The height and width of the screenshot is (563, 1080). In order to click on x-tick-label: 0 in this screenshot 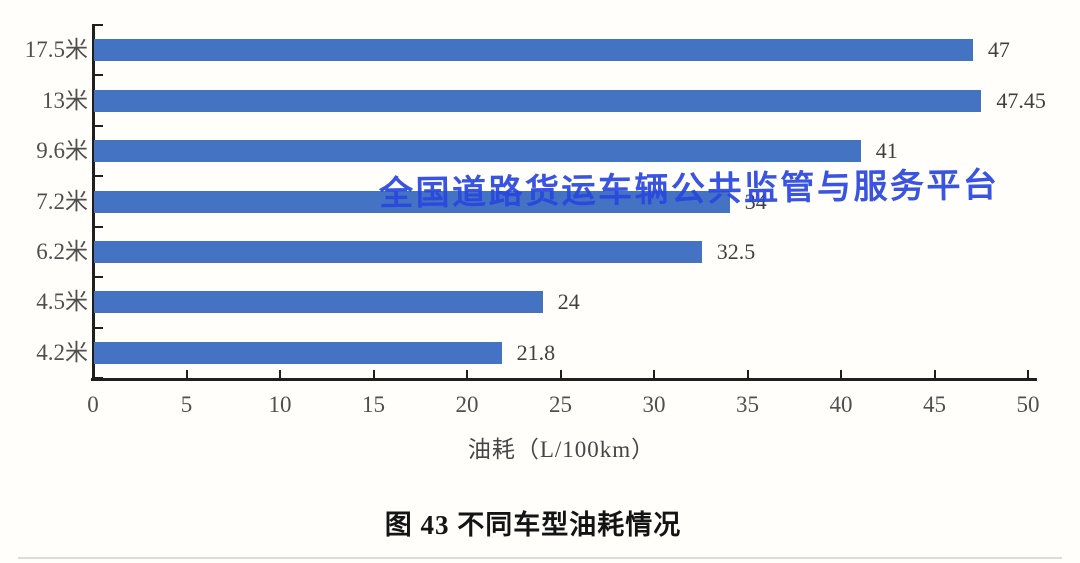, I will do `click(93, 404)`.